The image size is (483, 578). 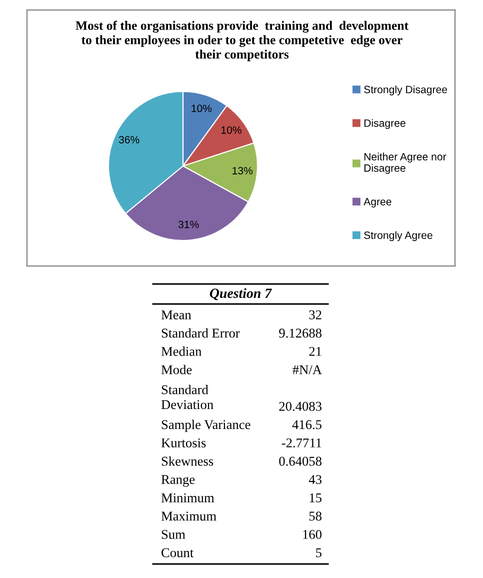 What do you see at coordinates (178, 481) in the screenshot?
I see `text: Range` at bounding box center [178, 481].